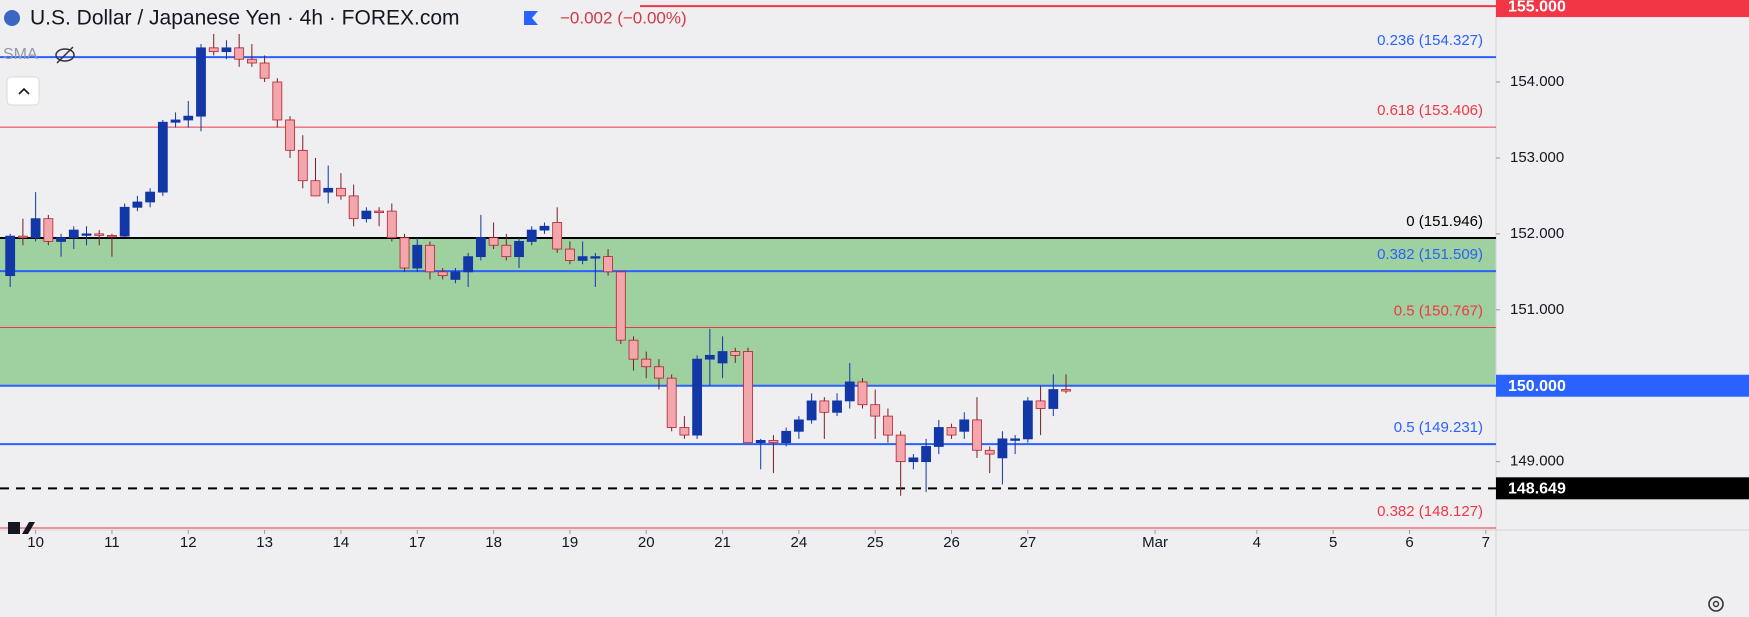  Describe the element at coordinates (21, 528) in the screenshot. I see `logo` at that location.